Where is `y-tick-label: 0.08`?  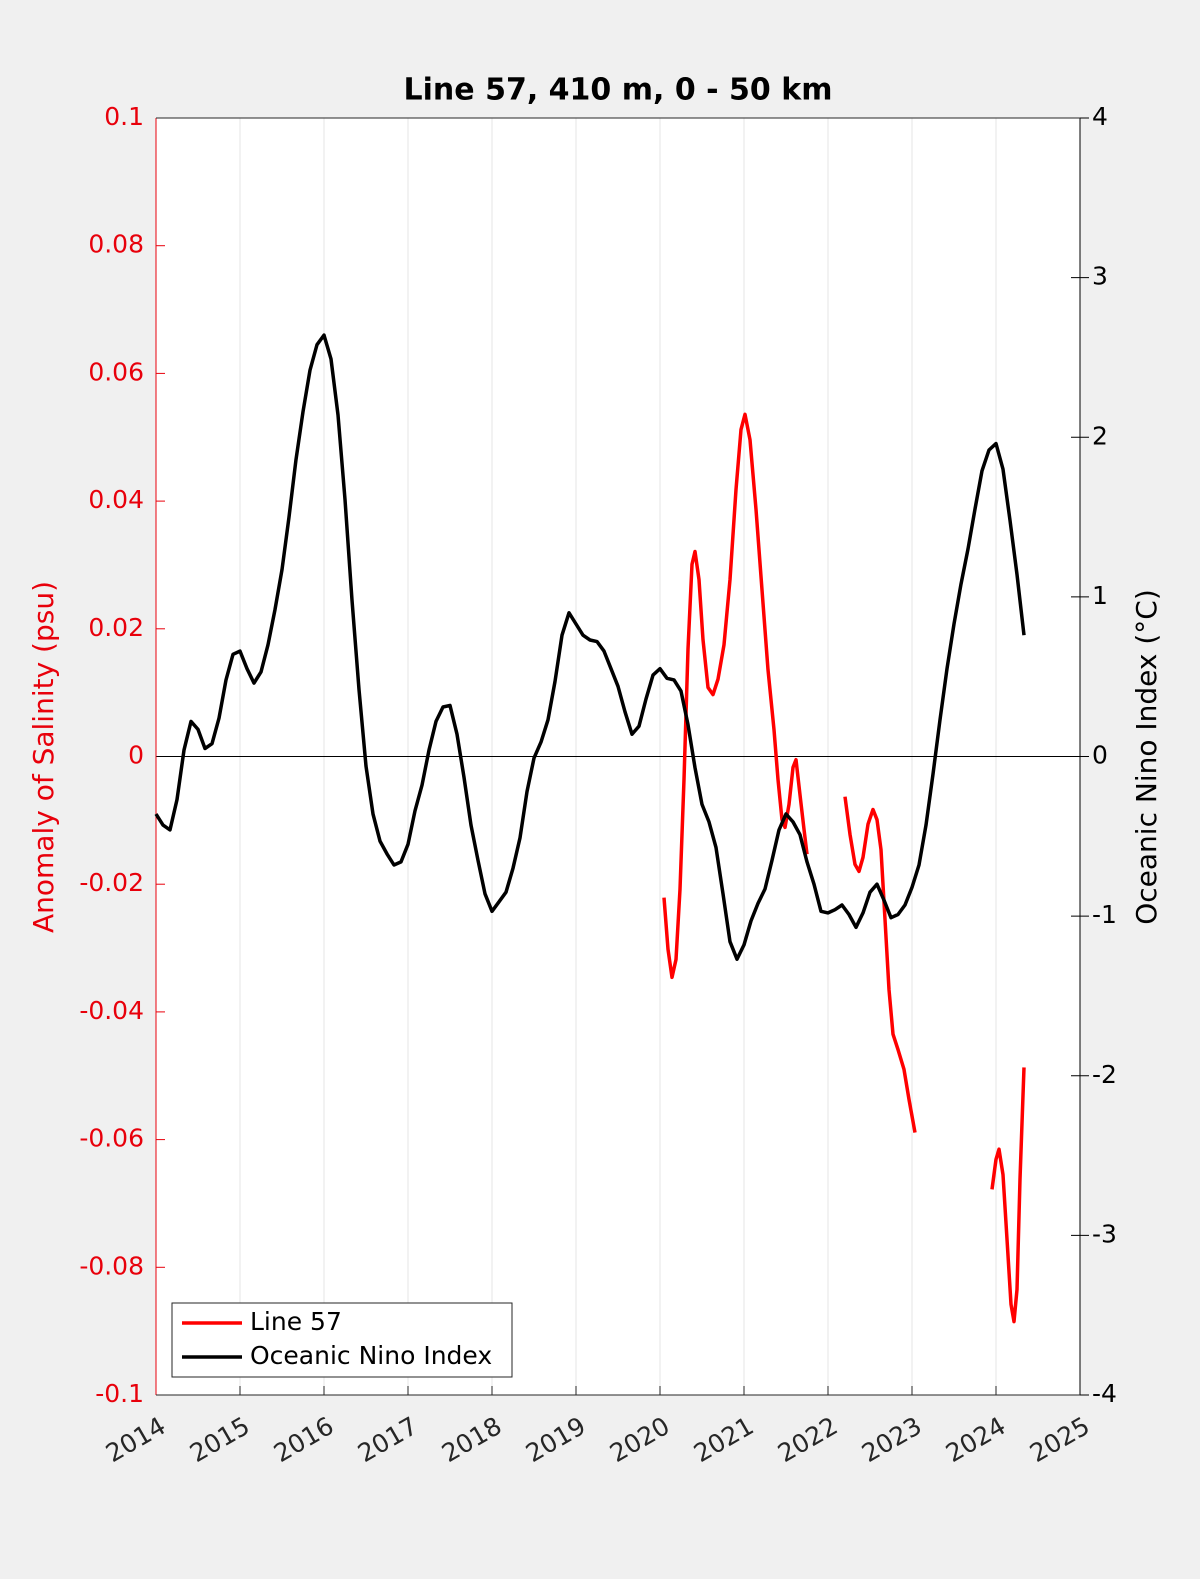
y-tick-label: 0.08 is located at coordinates (116, 244).